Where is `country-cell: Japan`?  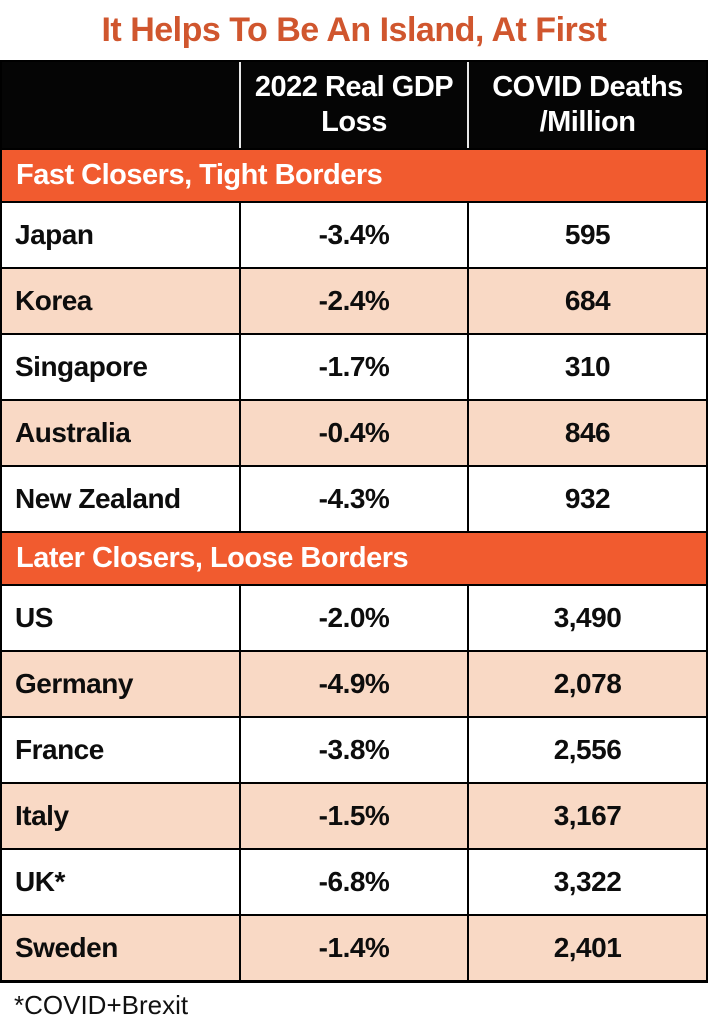
country-cell: Japan is located at coordinates (54, 234).